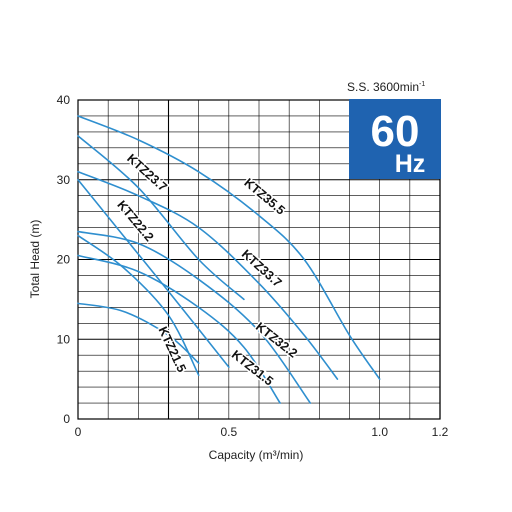 The image size is (512, 512). I want to click on curve-label: KTZ33.7, so click(262, 268).